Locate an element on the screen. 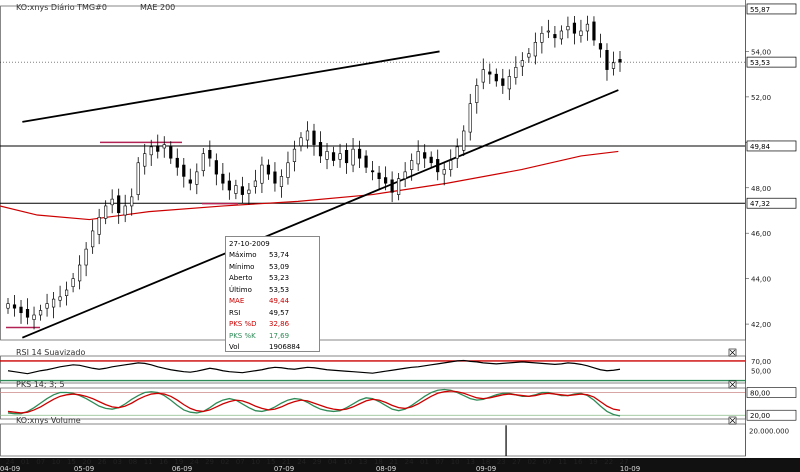 Image resolution: width=800 pixels, height=472 pixels. info-row-label: Último is located at coordinates (240, 289).